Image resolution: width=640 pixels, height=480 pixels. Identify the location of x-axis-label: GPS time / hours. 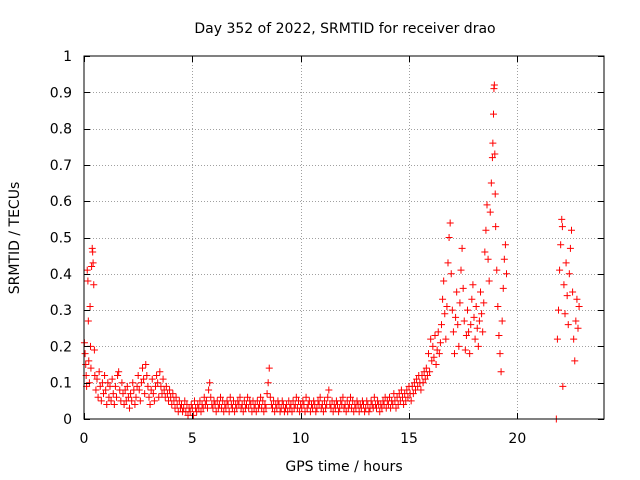
(343, 467).